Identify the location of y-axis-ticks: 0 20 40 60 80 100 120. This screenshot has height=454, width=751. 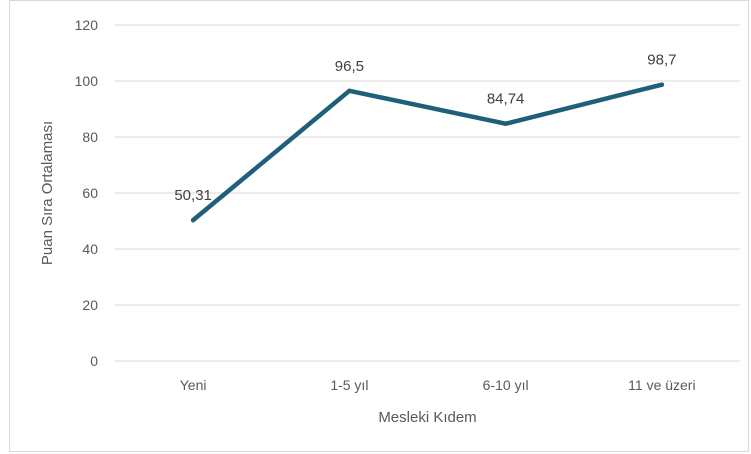
(87, 193).